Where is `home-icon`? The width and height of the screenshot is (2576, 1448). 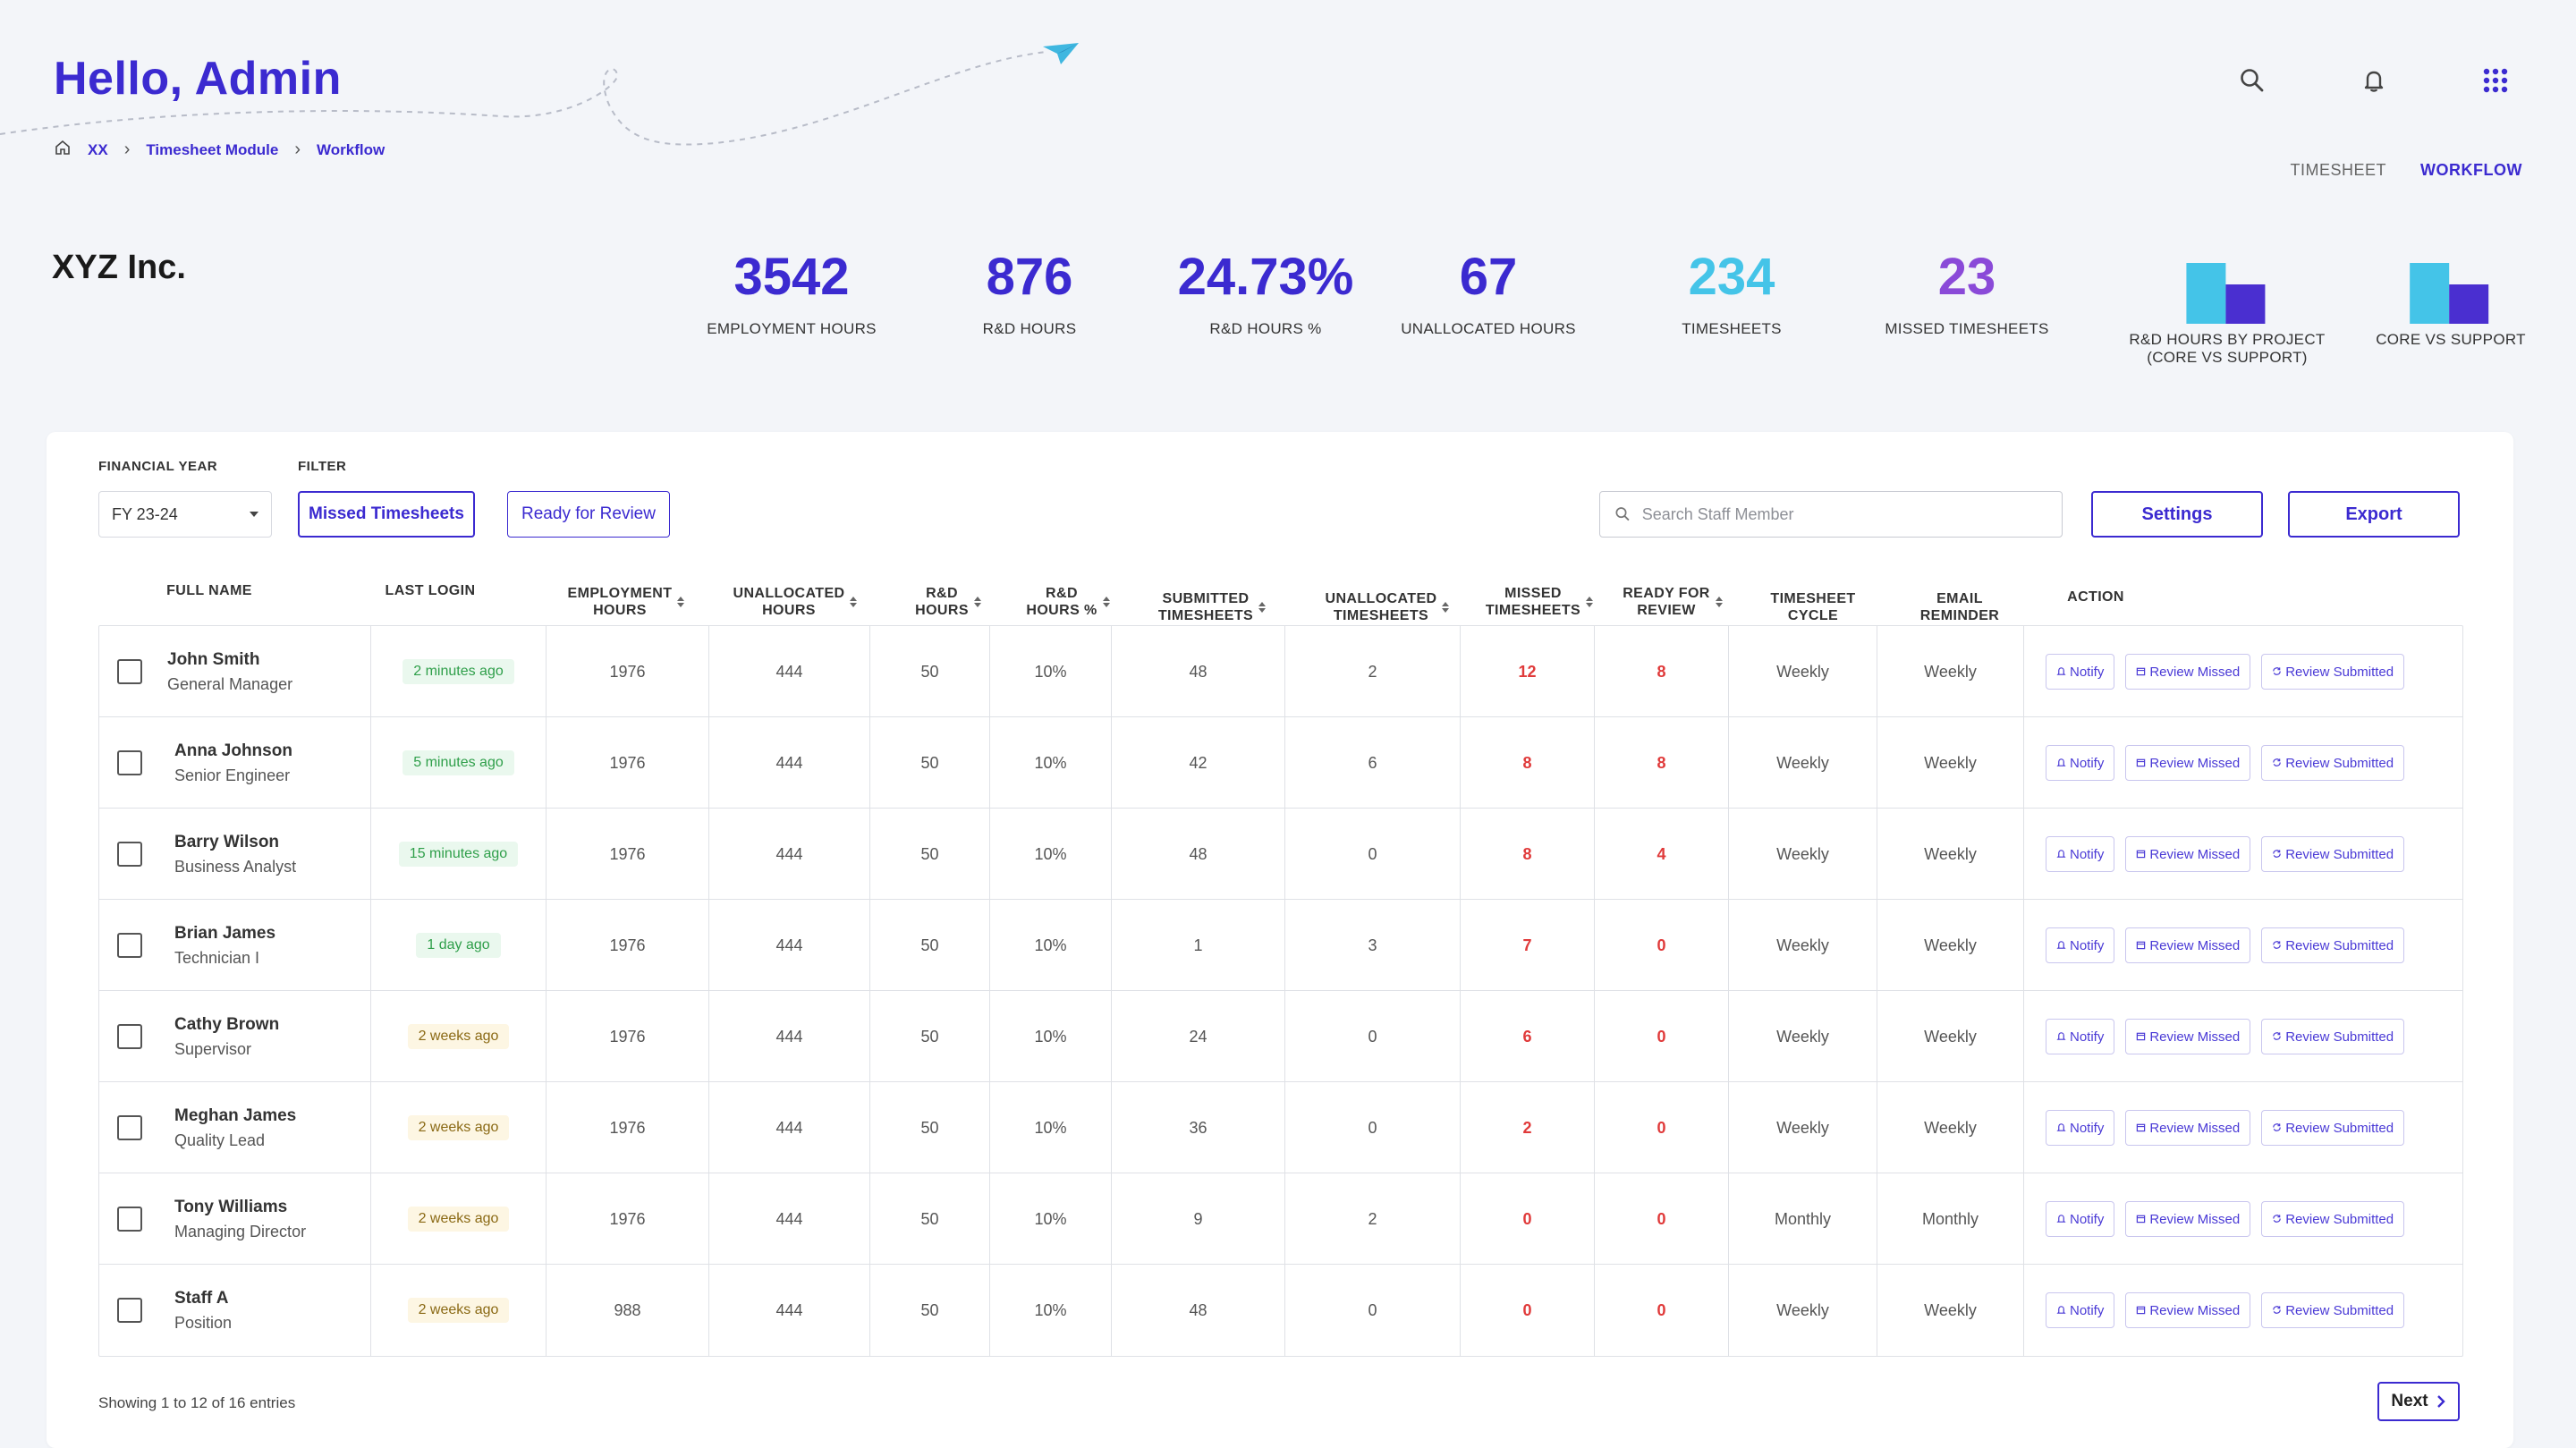
home-icon is located at coordinates (63, 150).